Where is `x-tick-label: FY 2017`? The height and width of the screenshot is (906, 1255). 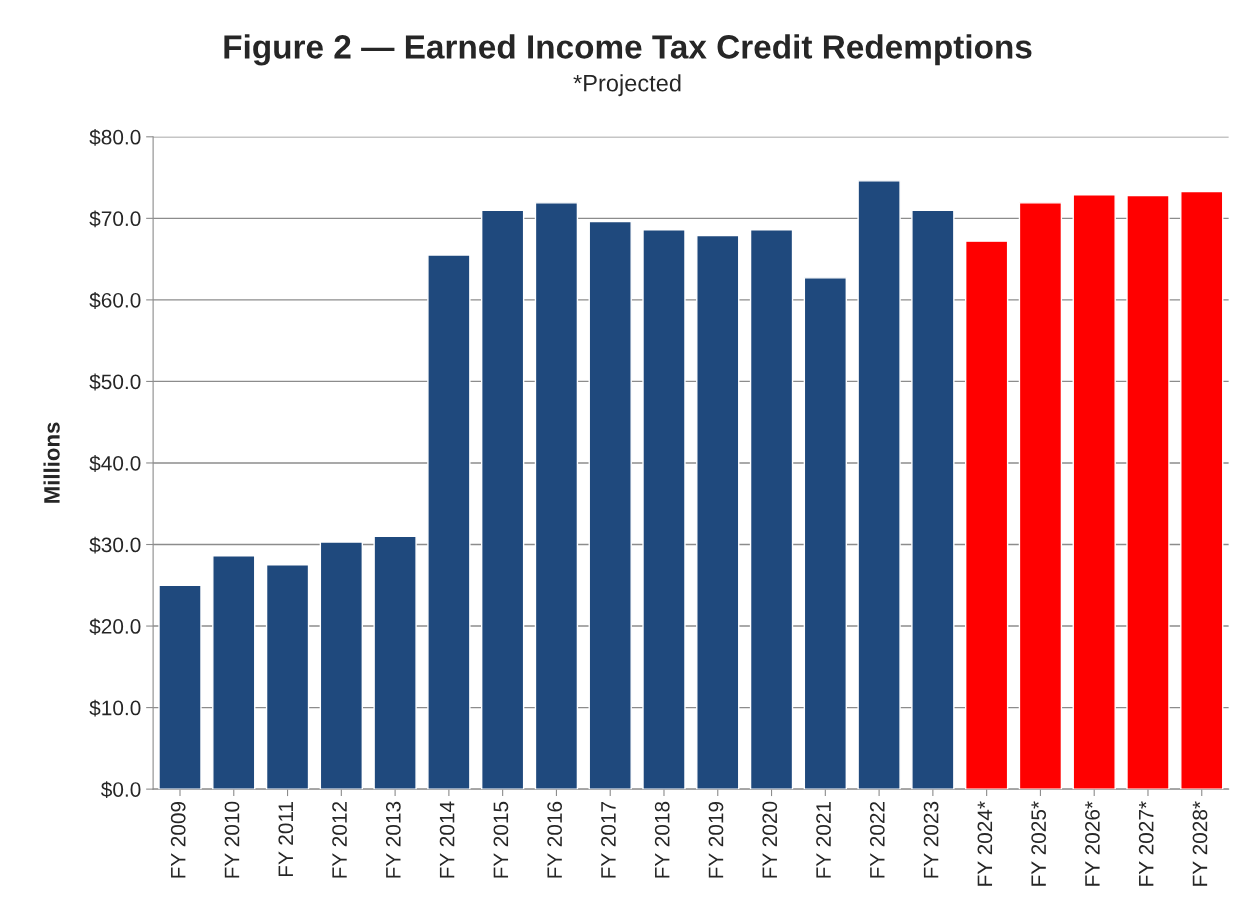
x-tick-label: FY 2017 is located at coordinates (608, 839).